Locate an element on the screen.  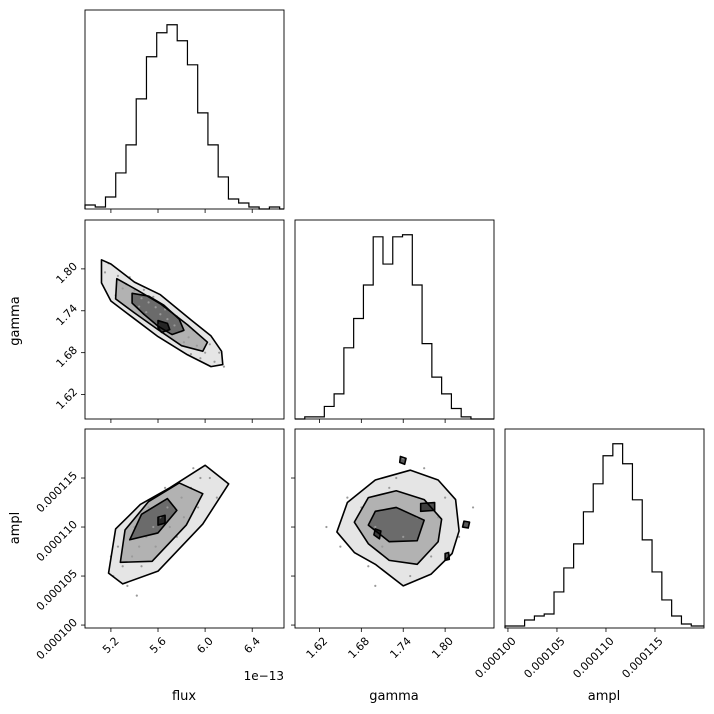
ytick-label-gamma-3: 1.80 is located at coordinates (67, 273).